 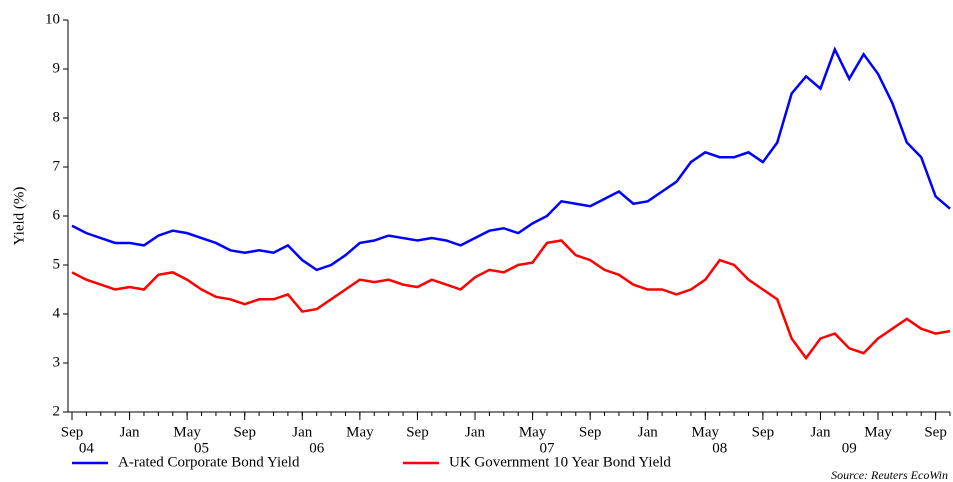 I want to click on y-tick-label: 6, so click(x=57, y=215).